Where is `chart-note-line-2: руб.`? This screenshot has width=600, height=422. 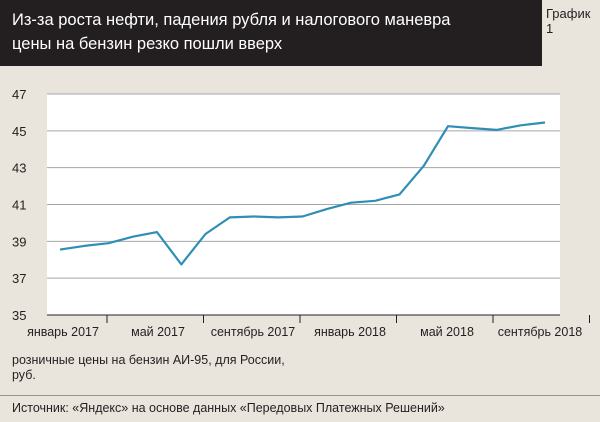 chart-note-line-2: руб. is located at coordinates (172, 375).